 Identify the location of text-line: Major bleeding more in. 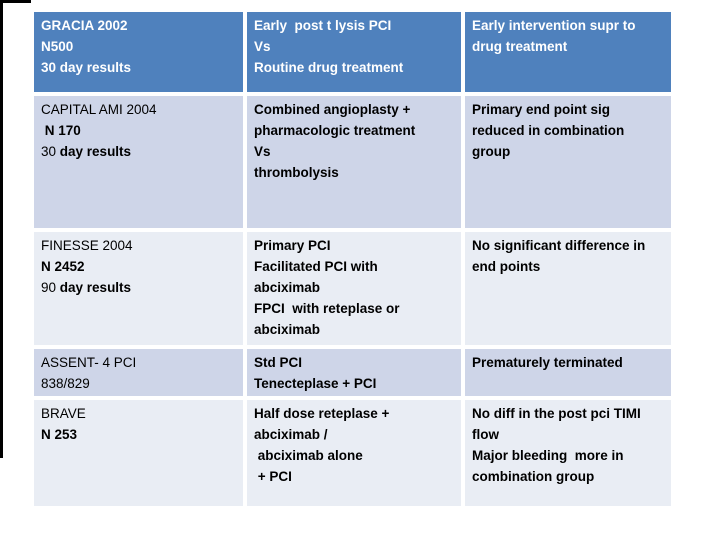
(548, 455).